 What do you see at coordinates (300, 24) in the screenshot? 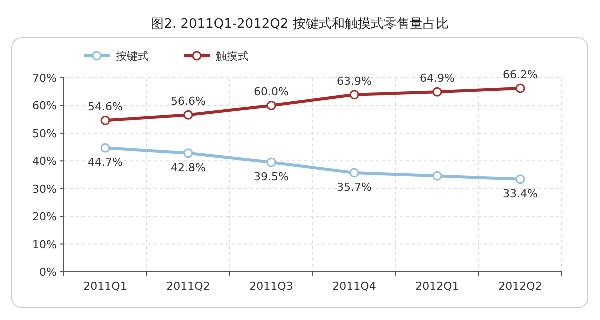
I see `chart-title: 图2. 2011Q1-2012Q2 按键式和触摸式零售量占比` at bounding box center [300, 24].